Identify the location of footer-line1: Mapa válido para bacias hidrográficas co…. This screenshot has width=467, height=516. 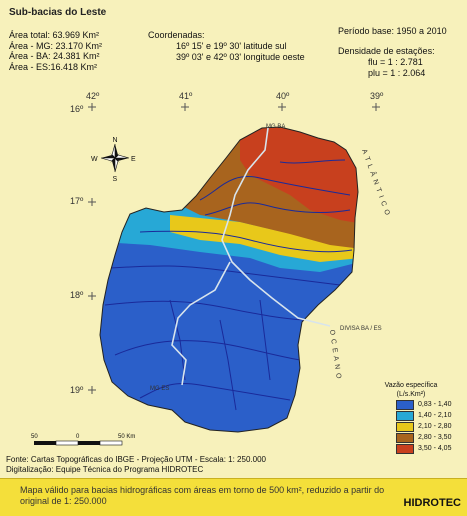
(202, 490).